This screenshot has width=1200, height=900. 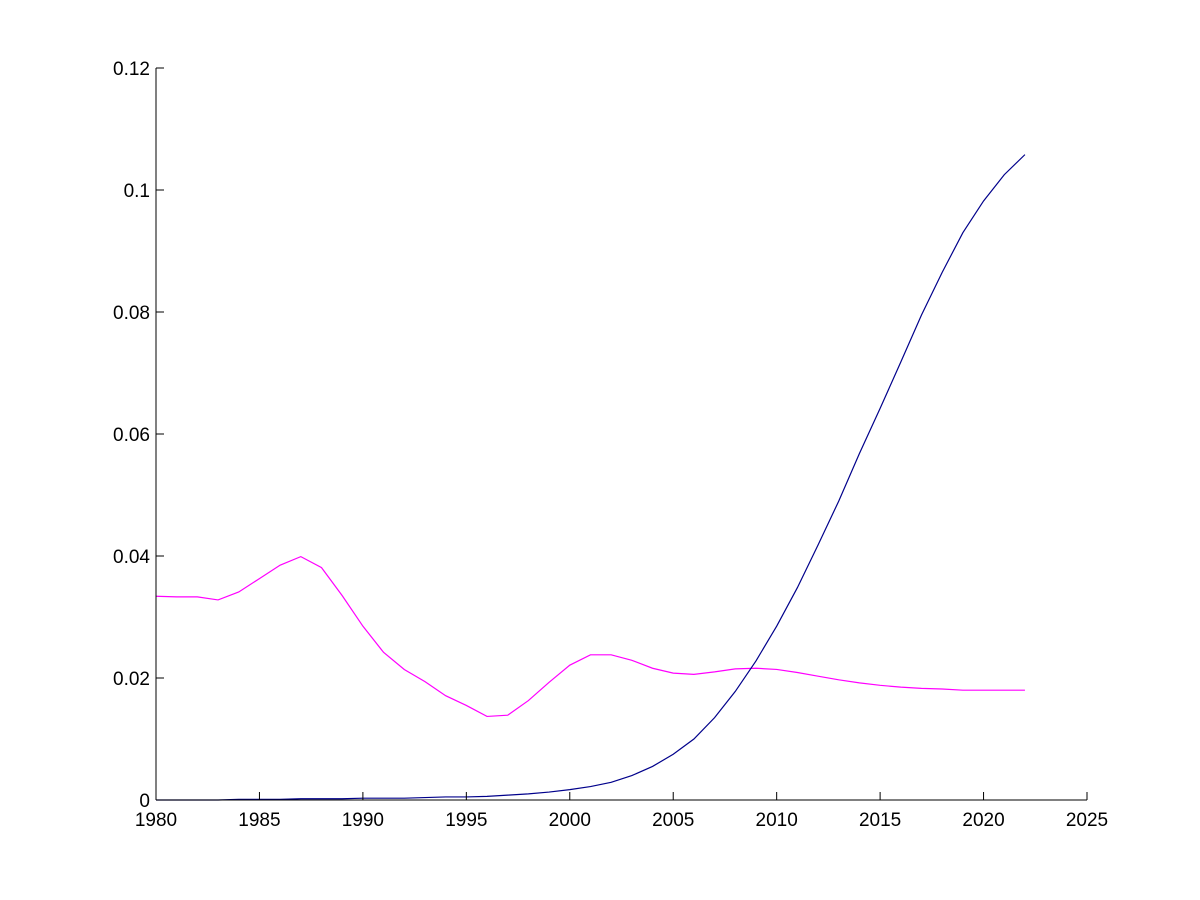 What do you see at coordinates (363, 820) in the screenshot?
I see `x-tick-label: 1990` at bounding box center [363, 820].